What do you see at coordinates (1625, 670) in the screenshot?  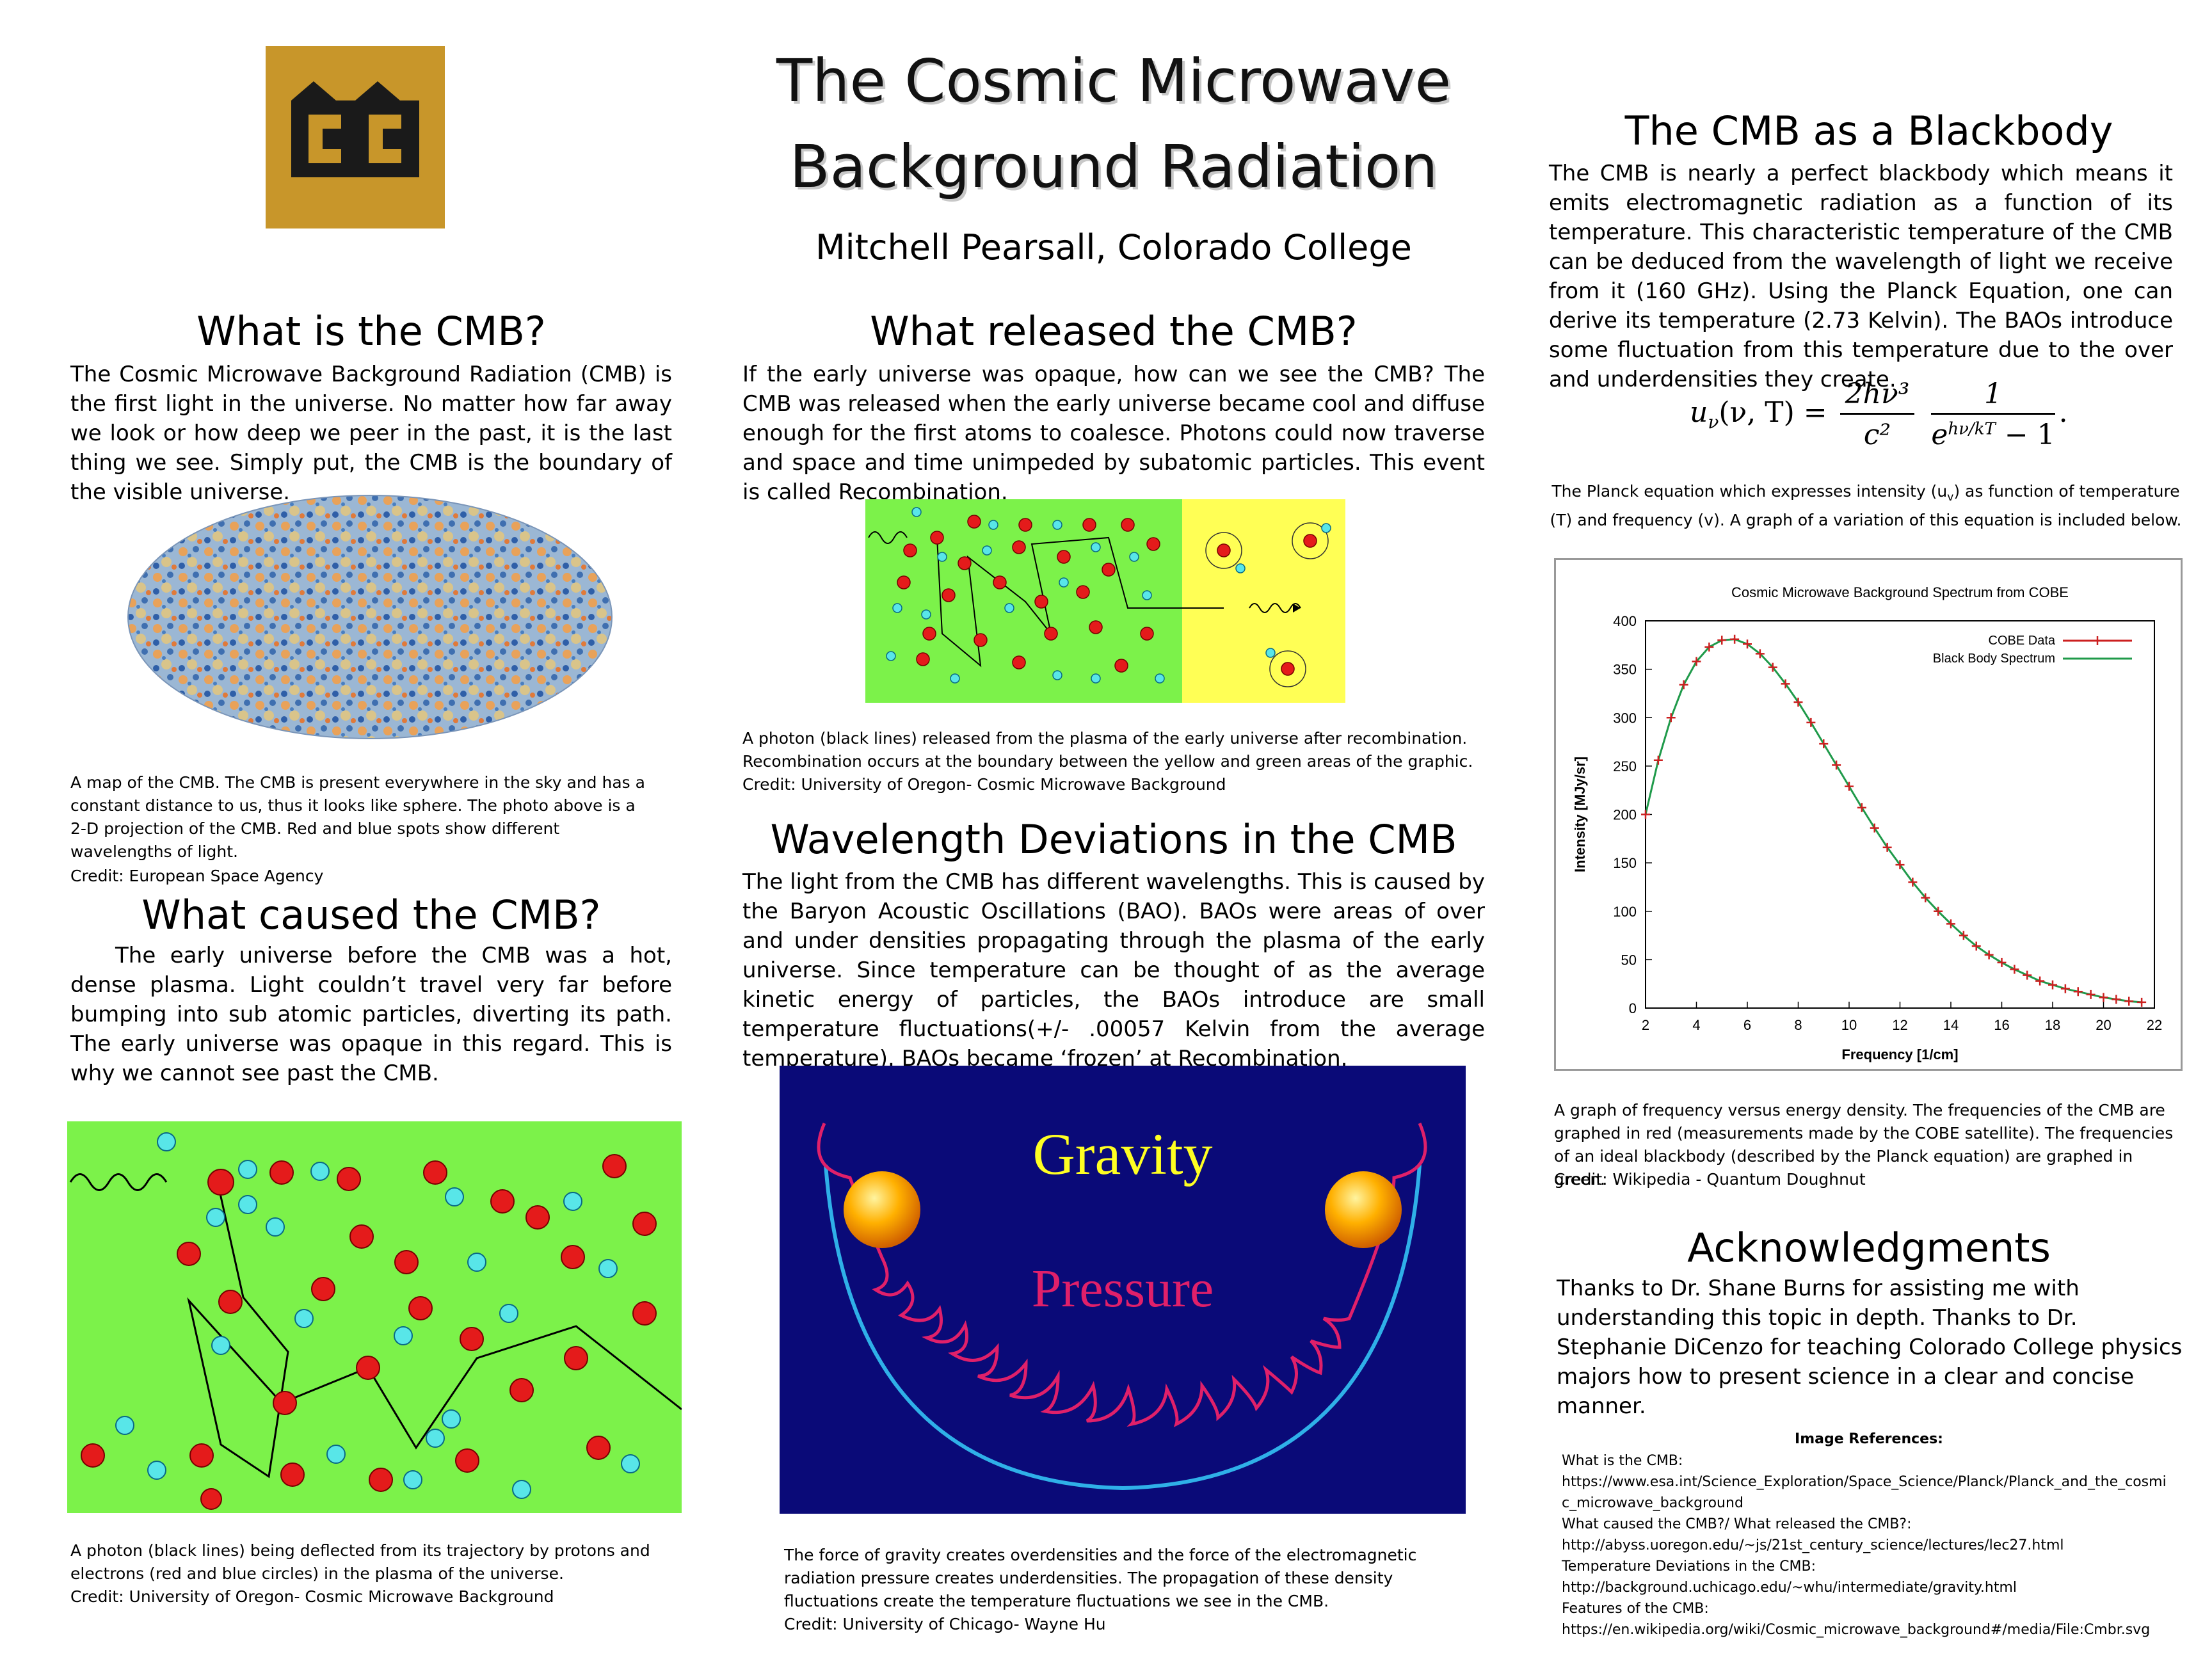 I see `y-tick-label: 350` at bounding box center [1625, 670].